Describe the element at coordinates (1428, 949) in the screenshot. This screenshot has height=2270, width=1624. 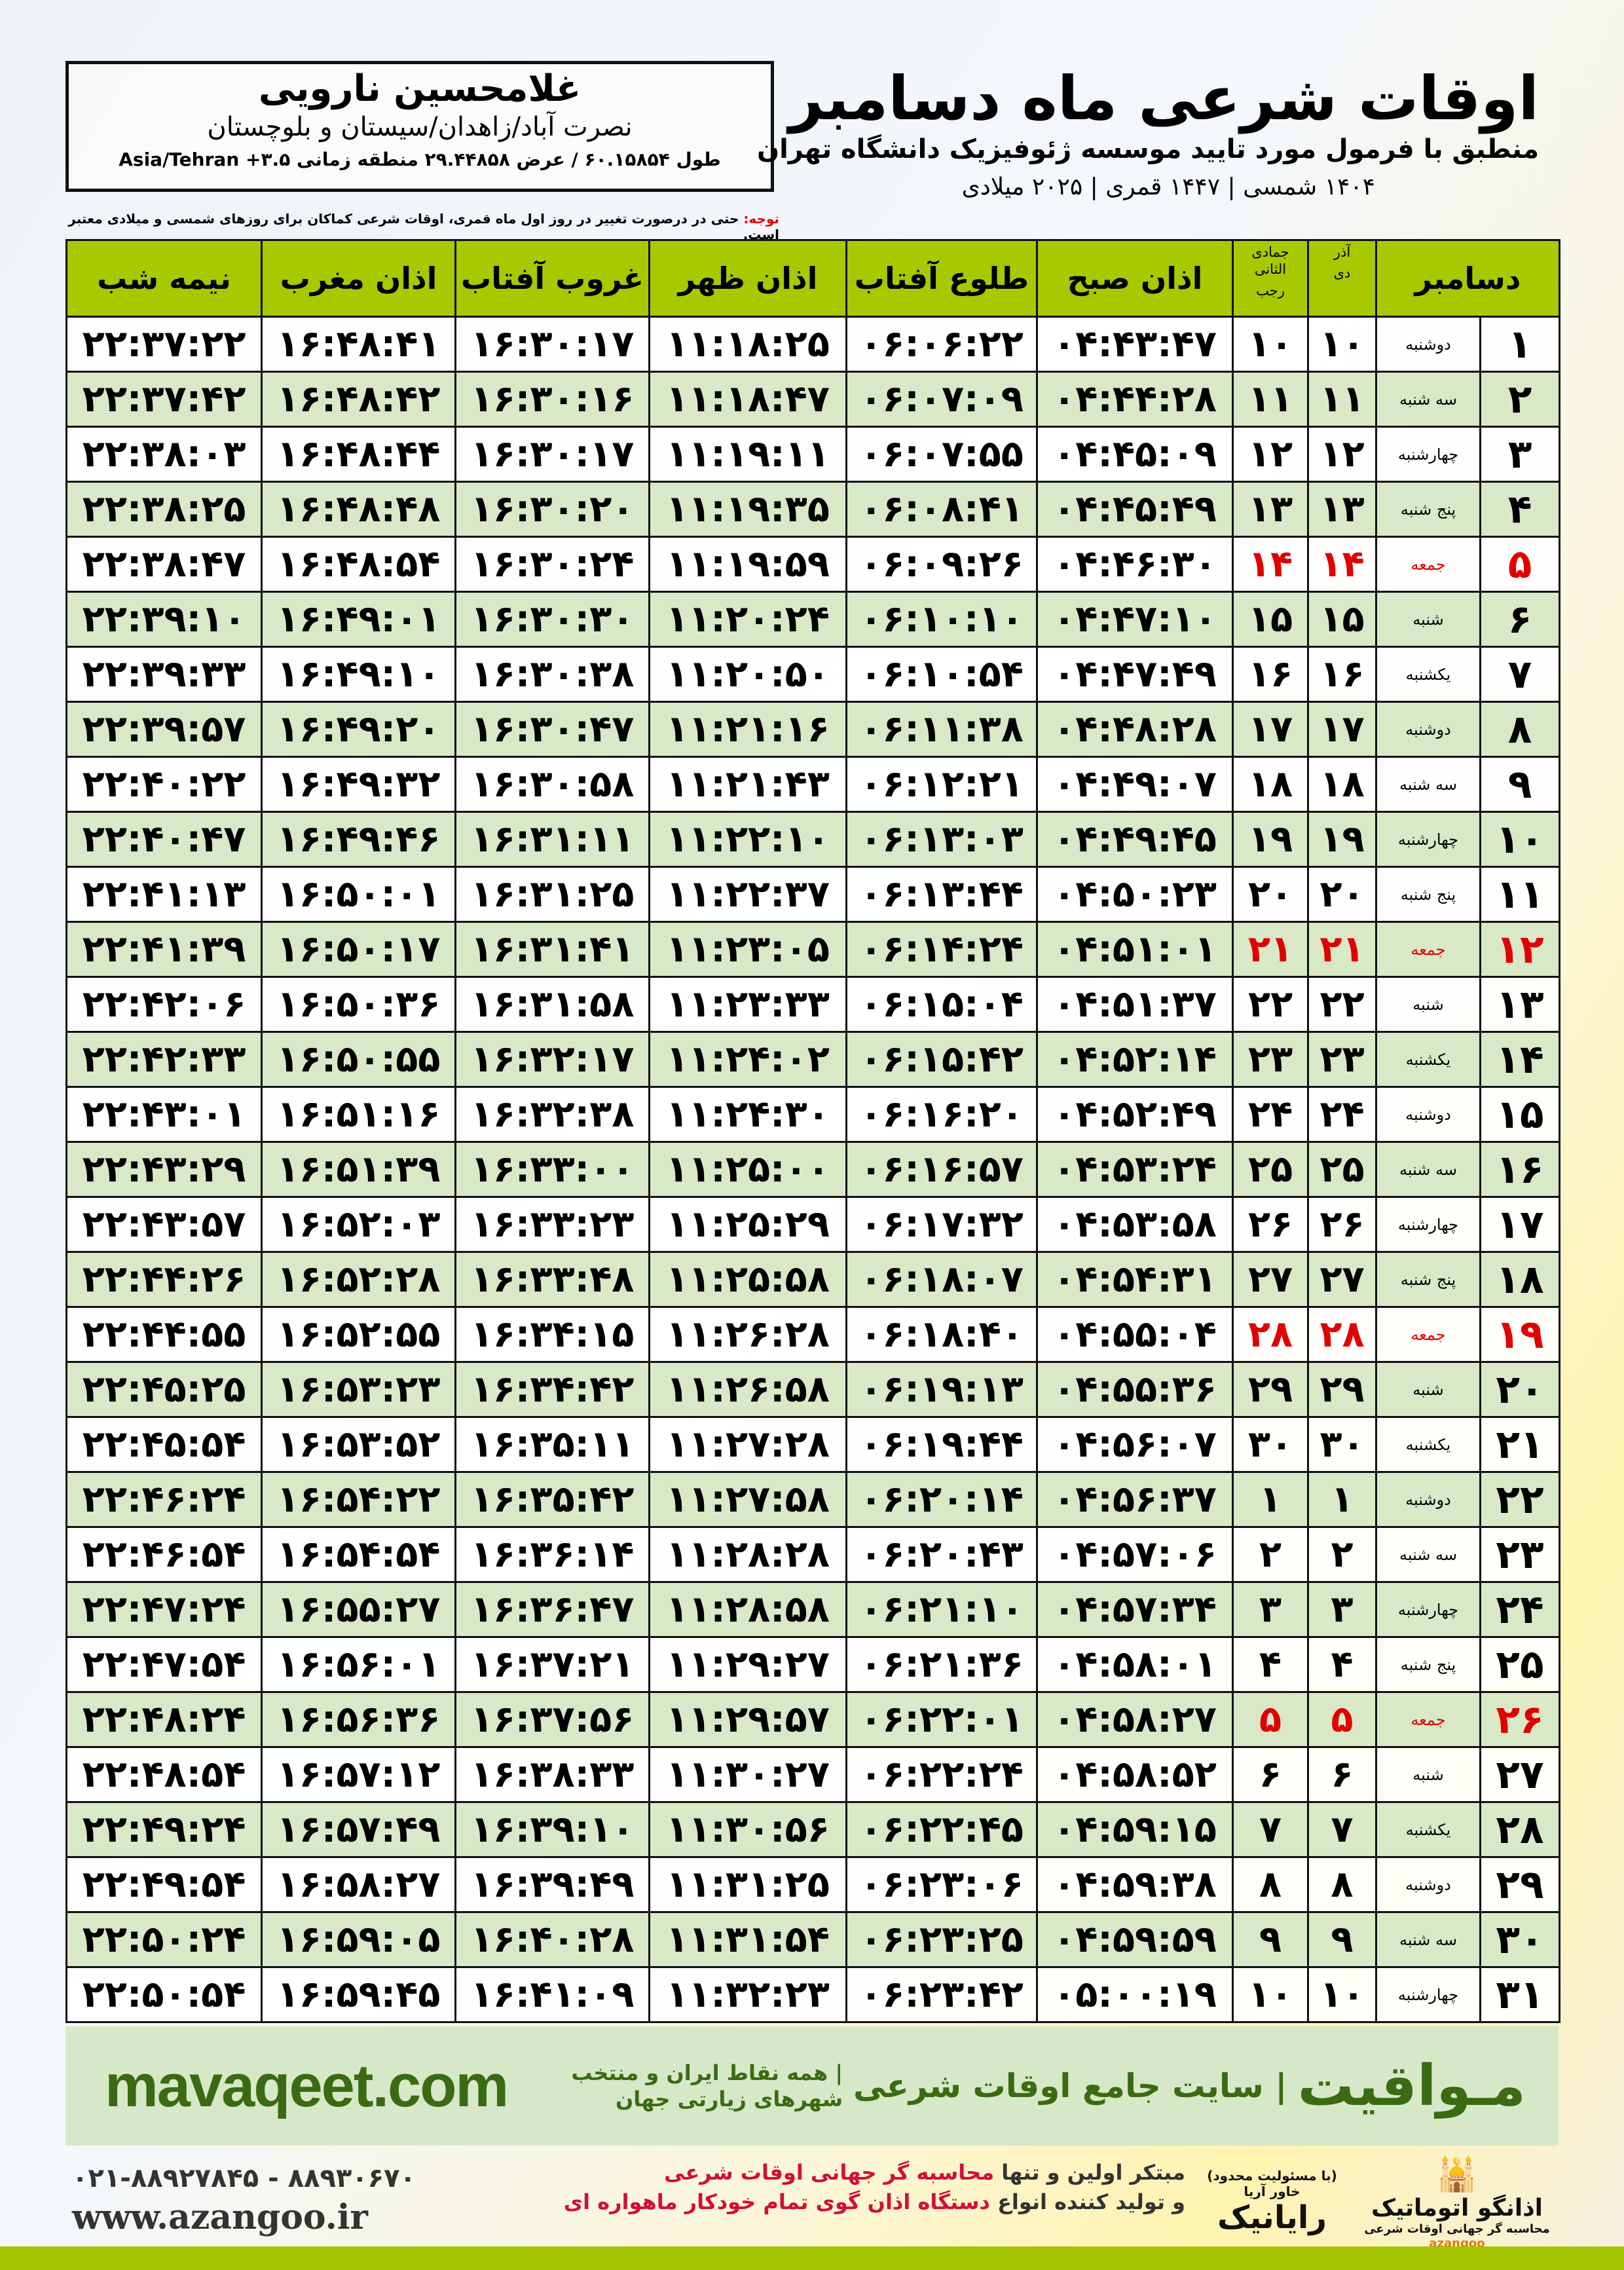
I see `weekday: جمعه` at that location.